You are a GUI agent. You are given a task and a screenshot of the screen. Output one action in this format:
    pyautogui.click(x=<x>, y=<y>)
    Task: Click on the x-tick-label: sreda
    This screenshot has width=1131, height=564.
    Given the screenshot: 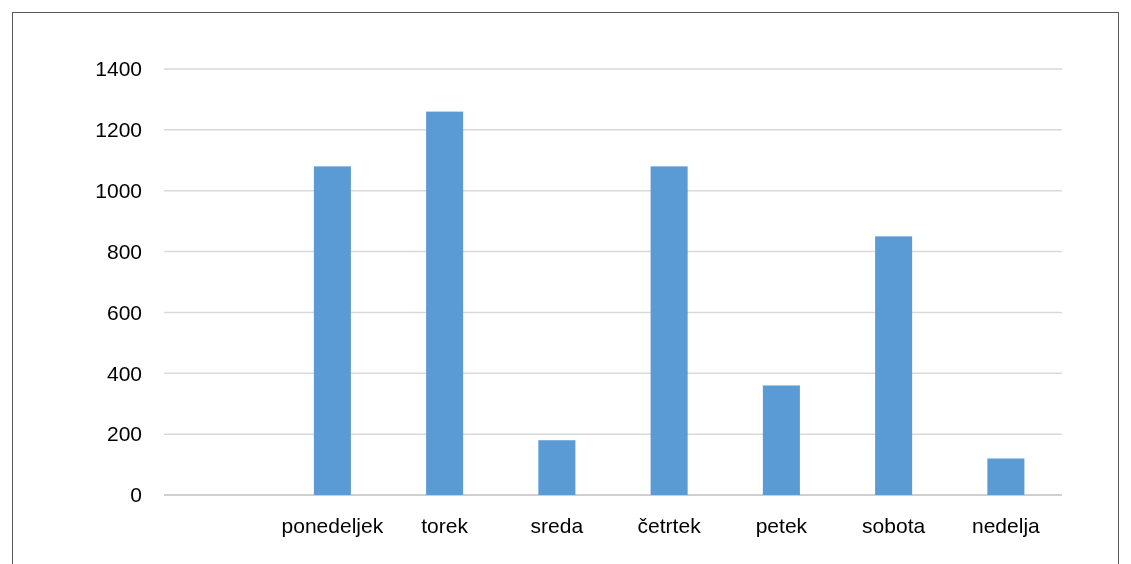 What is the action you would take?
    pyautogui.click(x=557, y=525)
    